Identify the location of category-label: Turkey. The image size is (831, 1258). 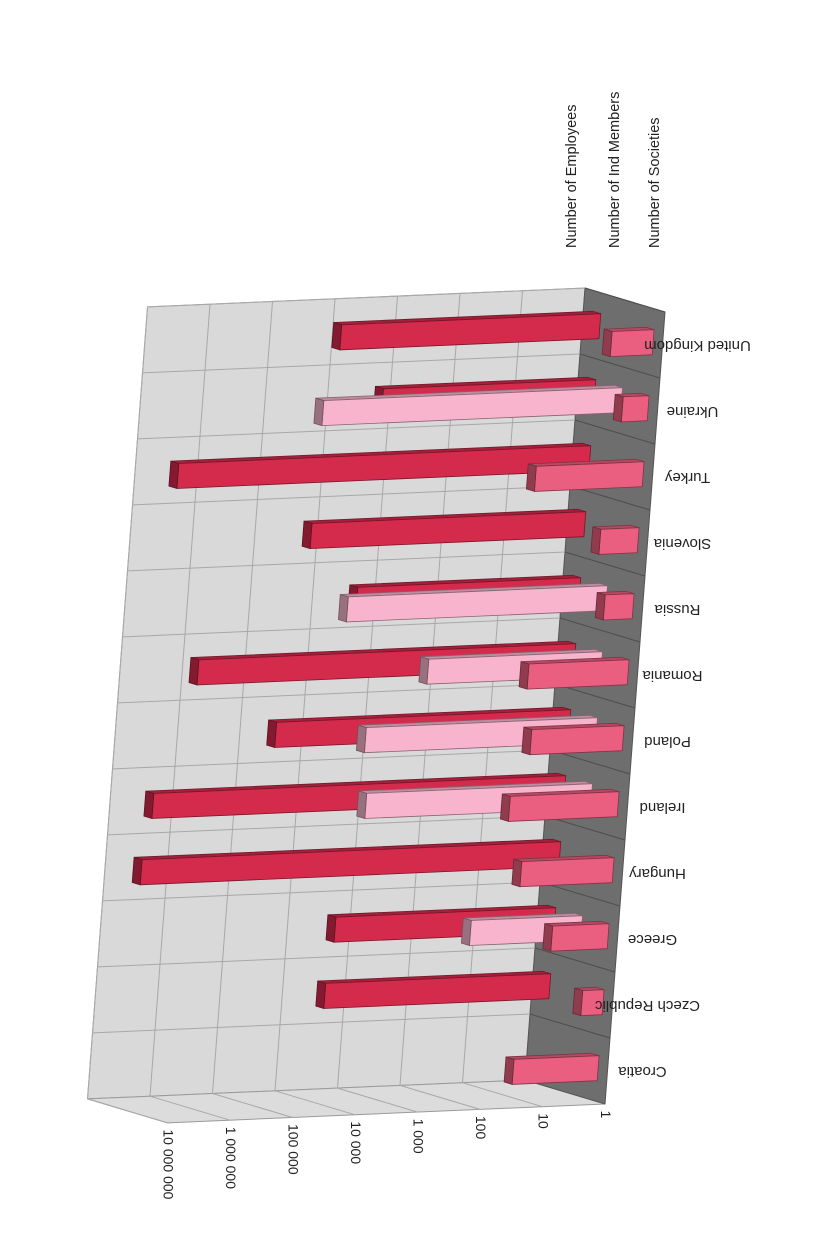
(687, 477).